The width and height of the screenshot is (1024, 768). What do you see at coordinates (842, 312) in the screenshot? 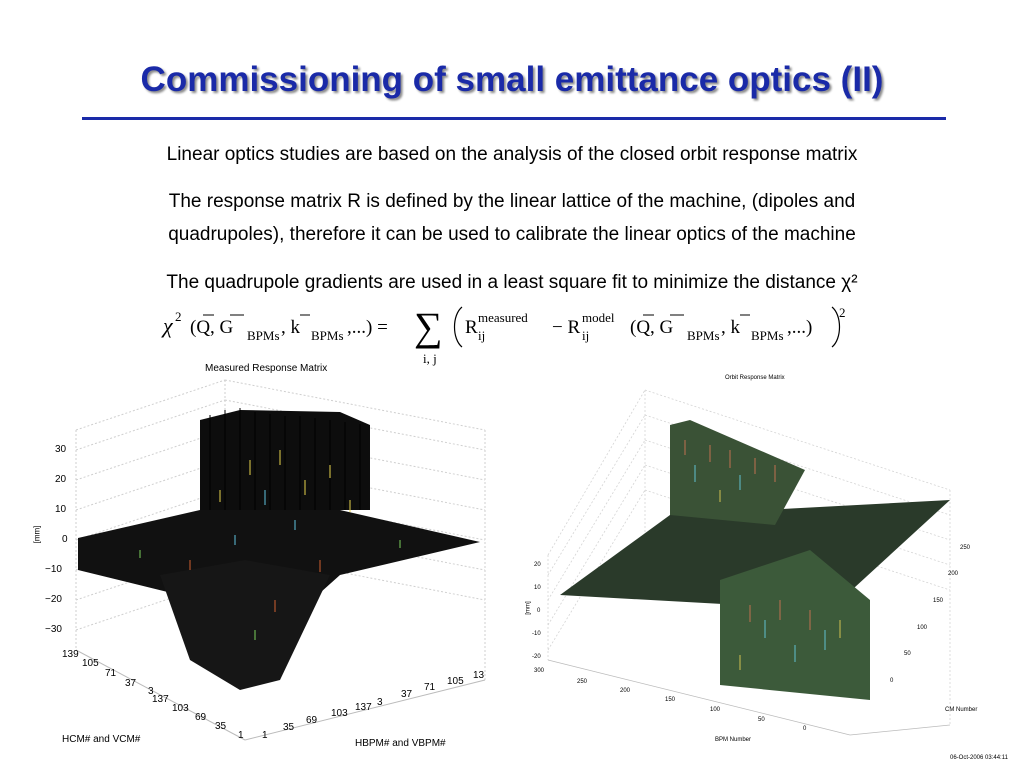
I see `eq-outer-sup: 2` at bounding box center [842, 312].